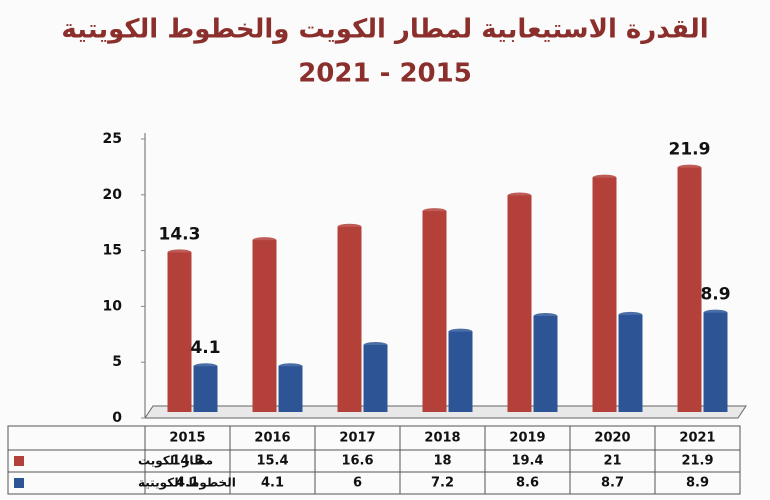  Describe the element at coordinates (527, 483) in the screenshot. I see `table-value: 8.6` at that location.